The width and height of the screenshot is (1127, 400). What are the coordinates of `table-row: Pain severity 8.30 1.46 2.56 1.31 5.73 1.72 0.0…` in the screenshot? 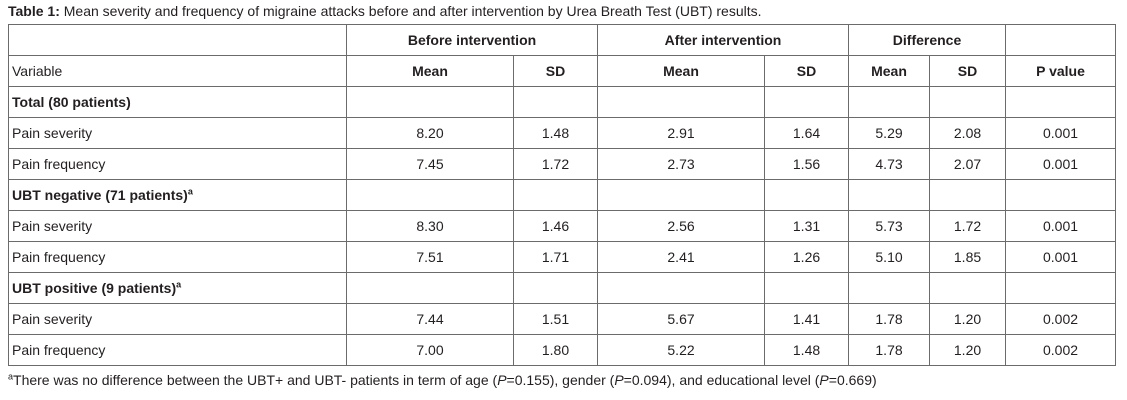 It's located at (562, 226).